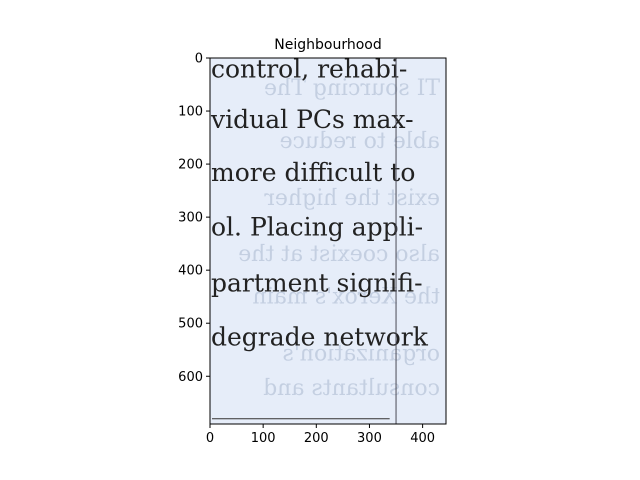 This screenshot has height=480, width=640. I want to click on y-tick-label: 500, so click(190, 324).